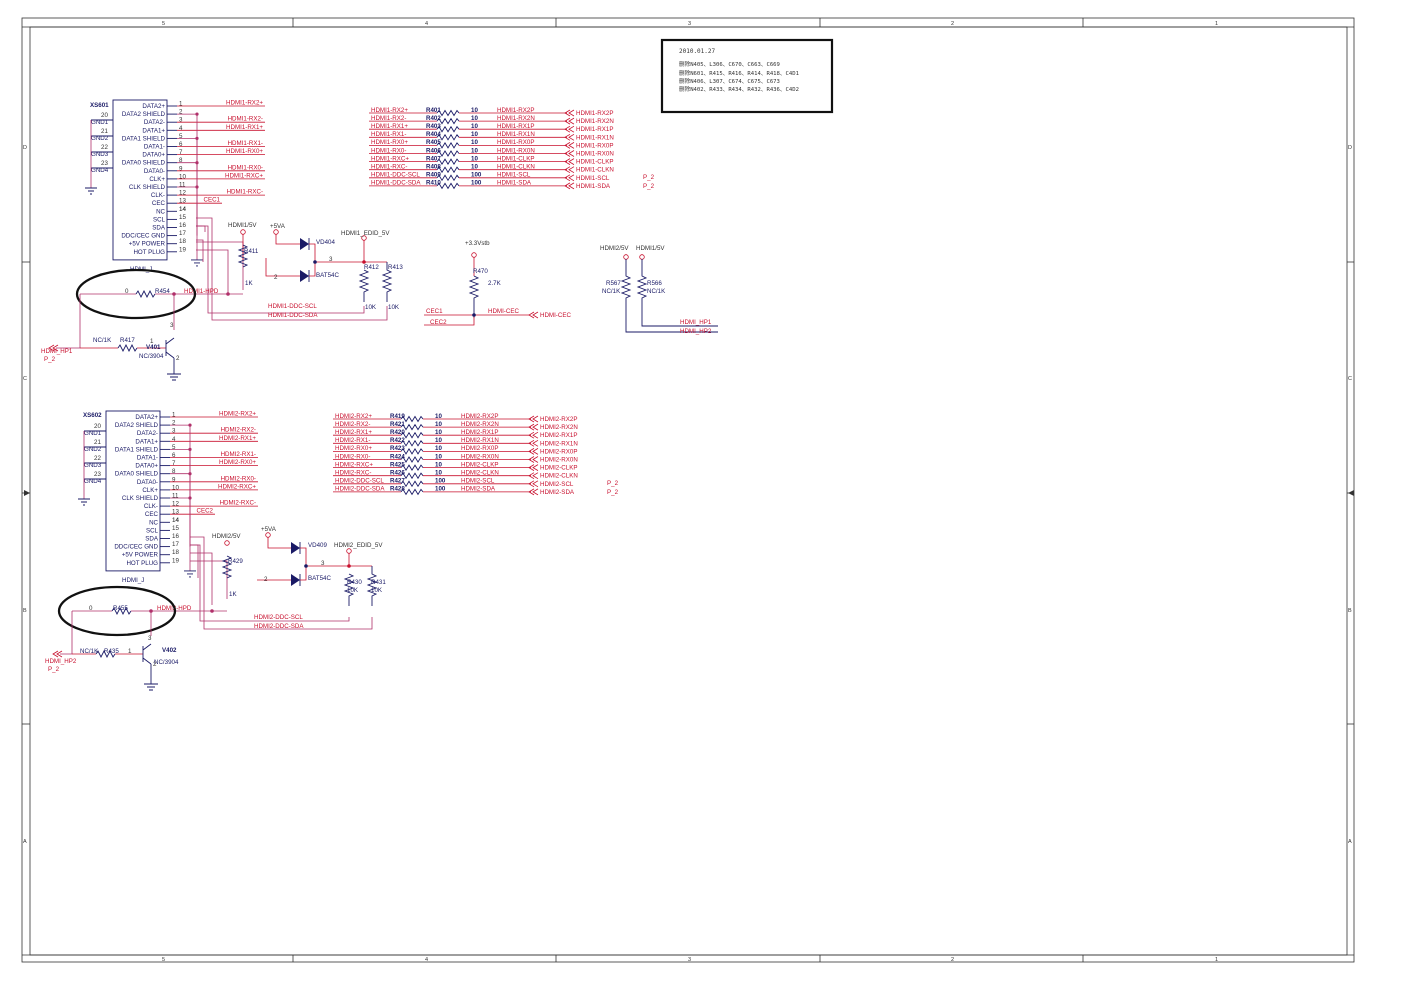 Image resolution: width=1404 pixels, height=993 pixels. Describe the element at coordinates (559, 476) in the screenshot. I see `port-label: HDMI2-CLKN` at that location.